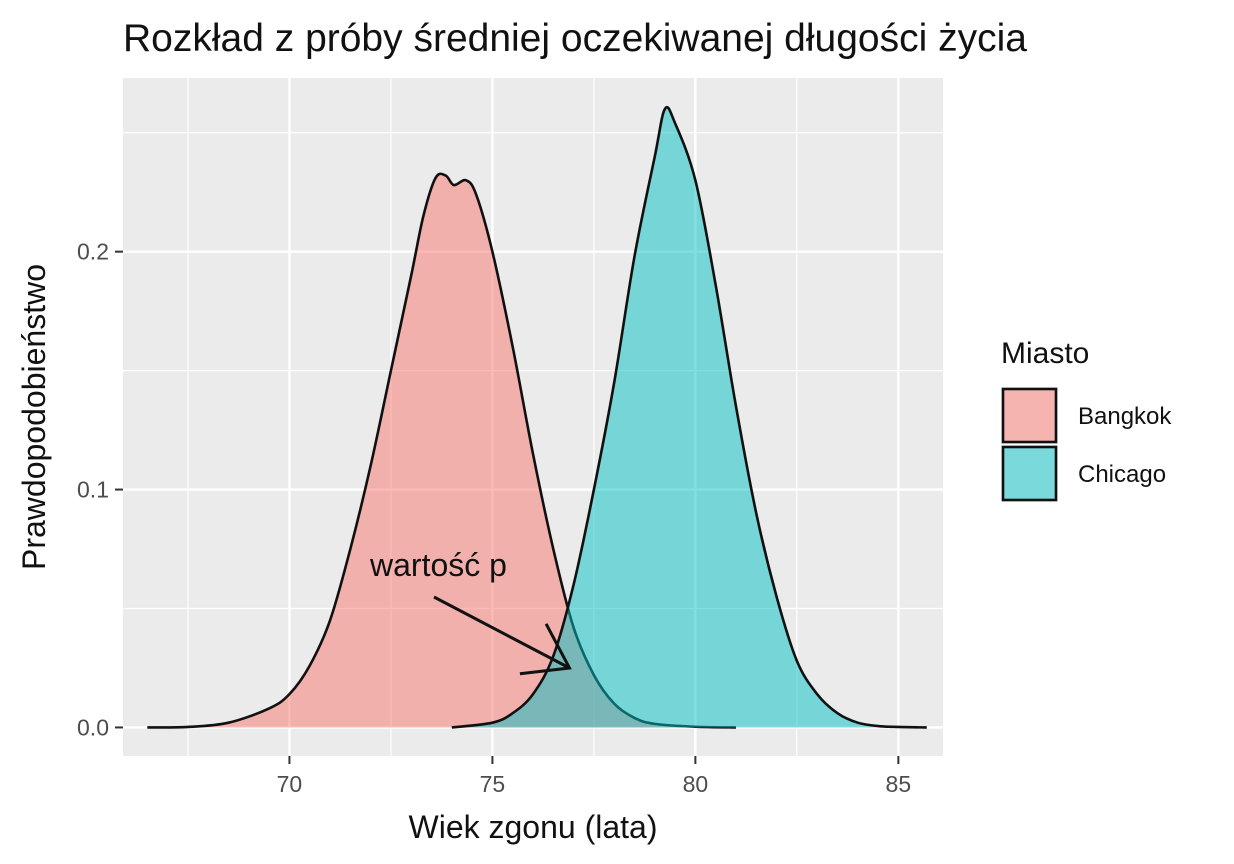  Describe the element at coordinates (290, 784) in the screenshot. I see `x-tick-label: 70` at that location.